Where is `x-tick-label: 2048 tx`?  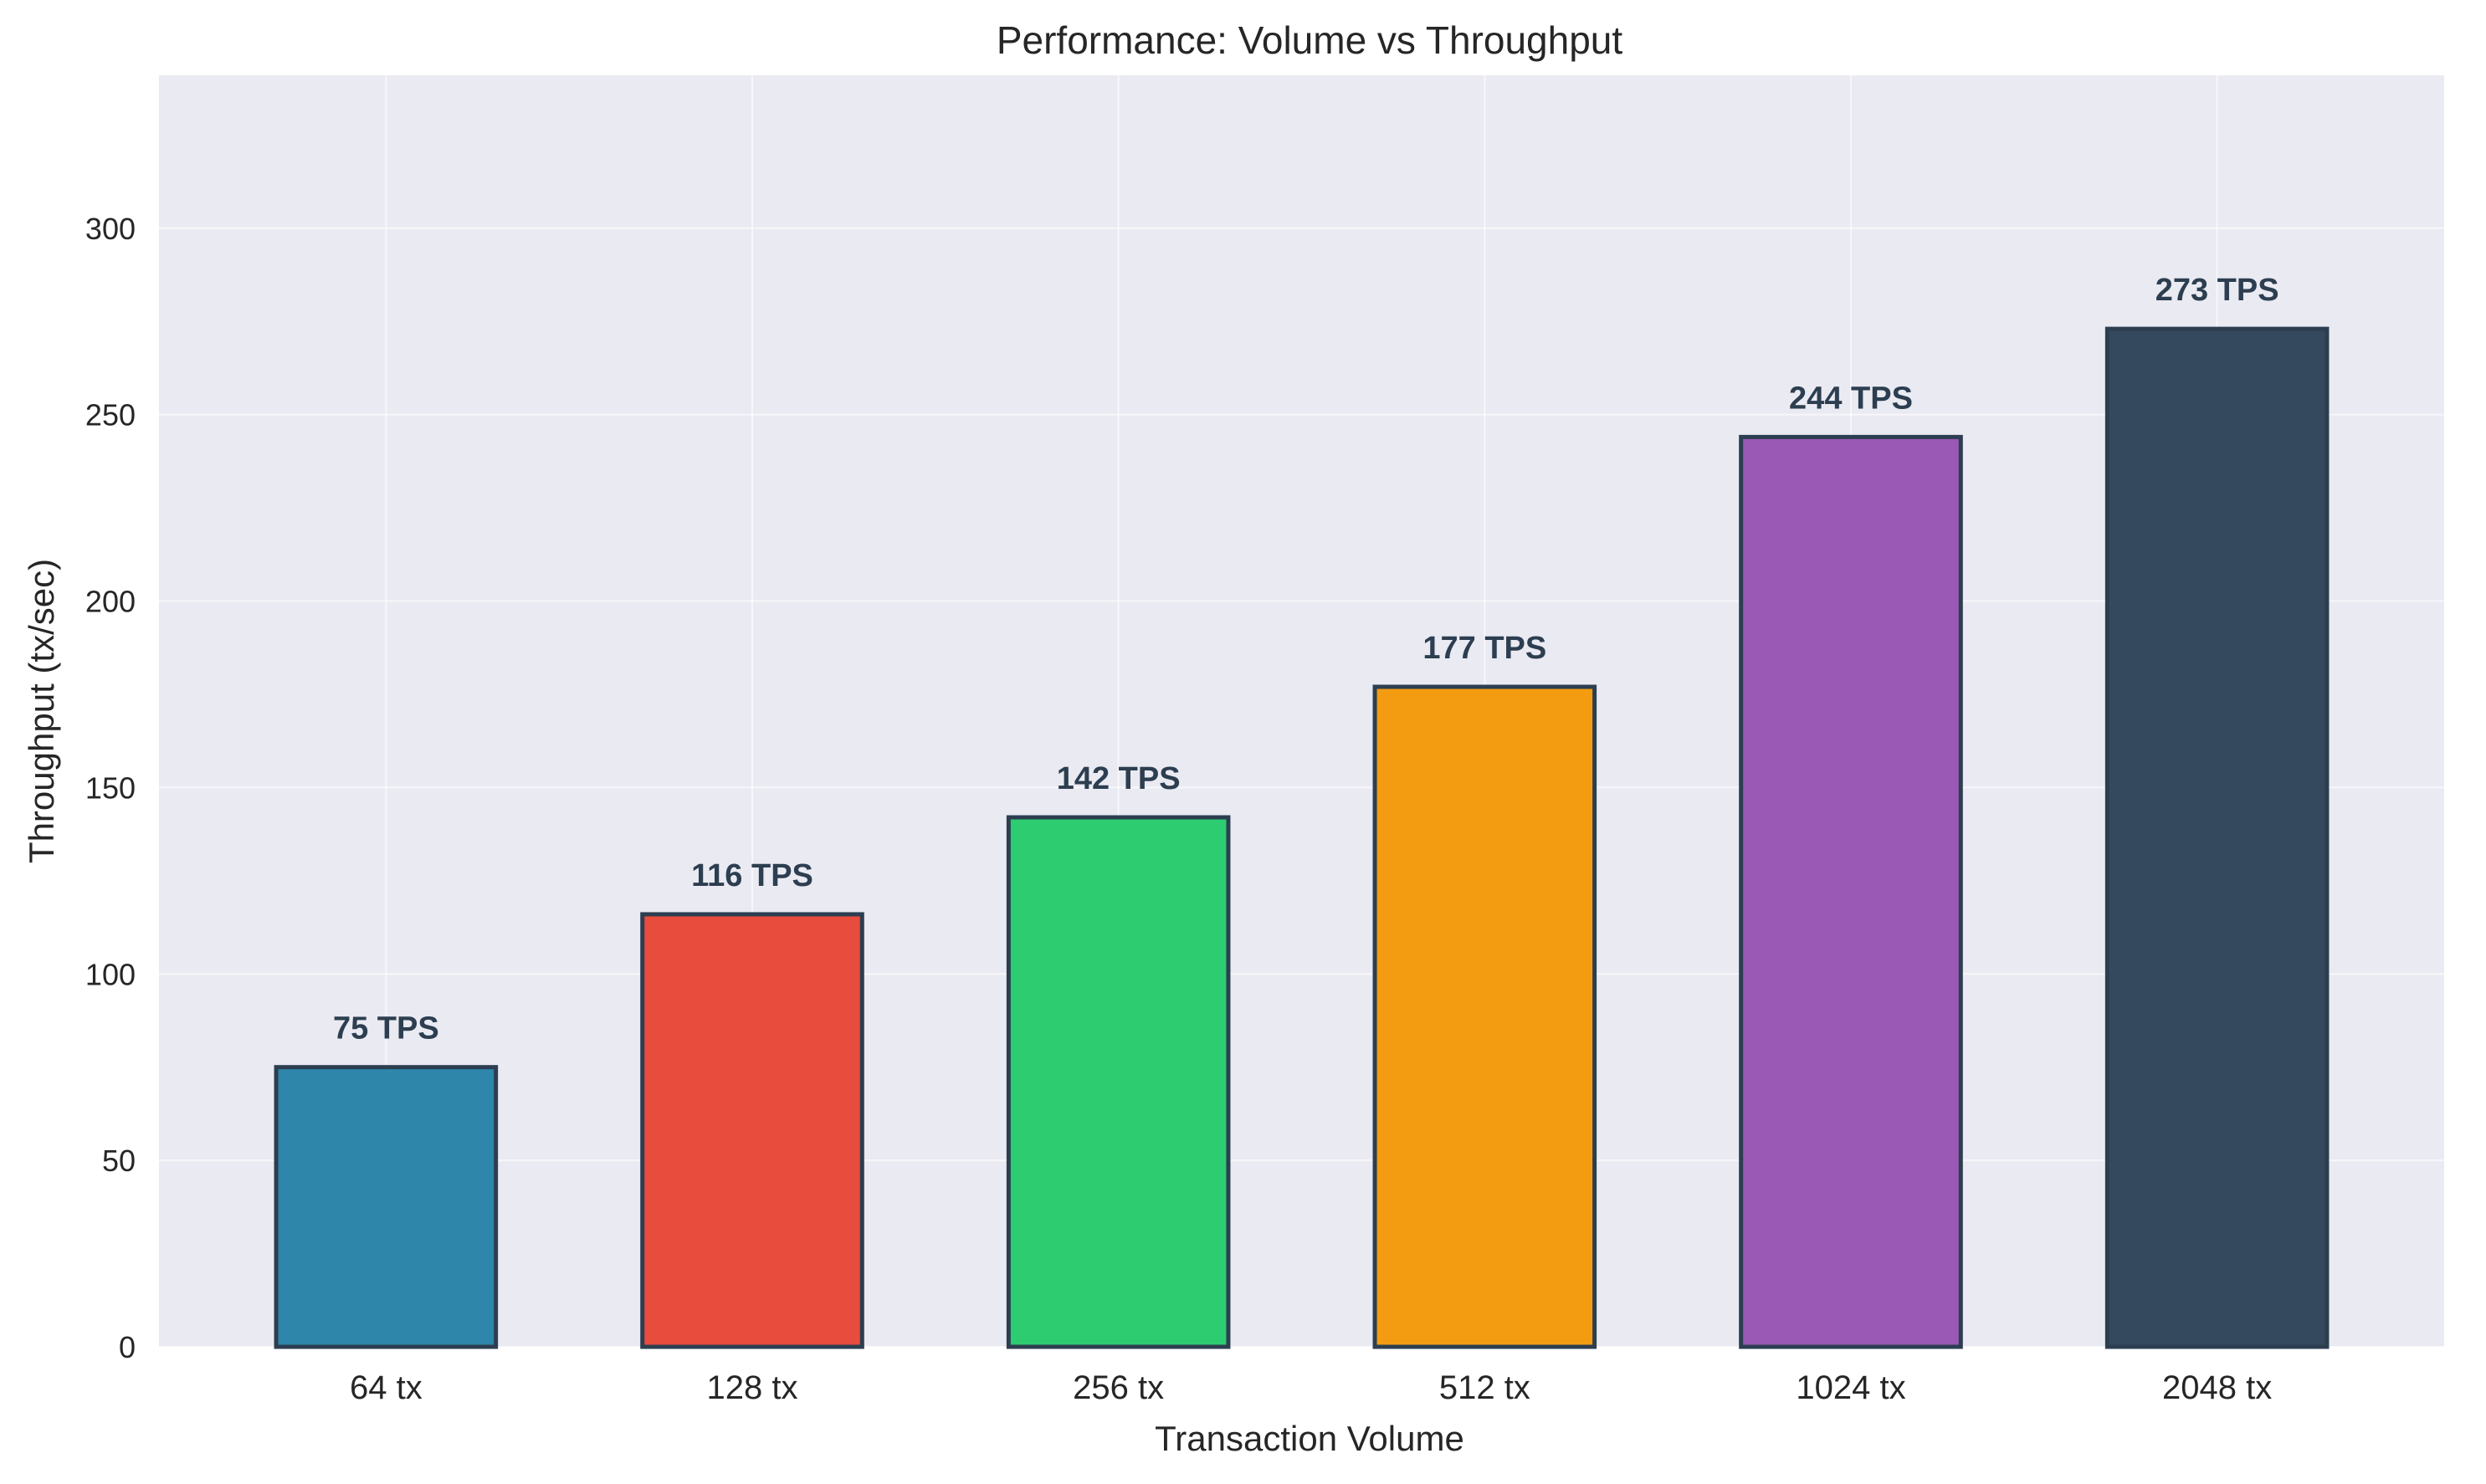
x-tick-label: 2048 tx is located at coordinates (2217, 1387).